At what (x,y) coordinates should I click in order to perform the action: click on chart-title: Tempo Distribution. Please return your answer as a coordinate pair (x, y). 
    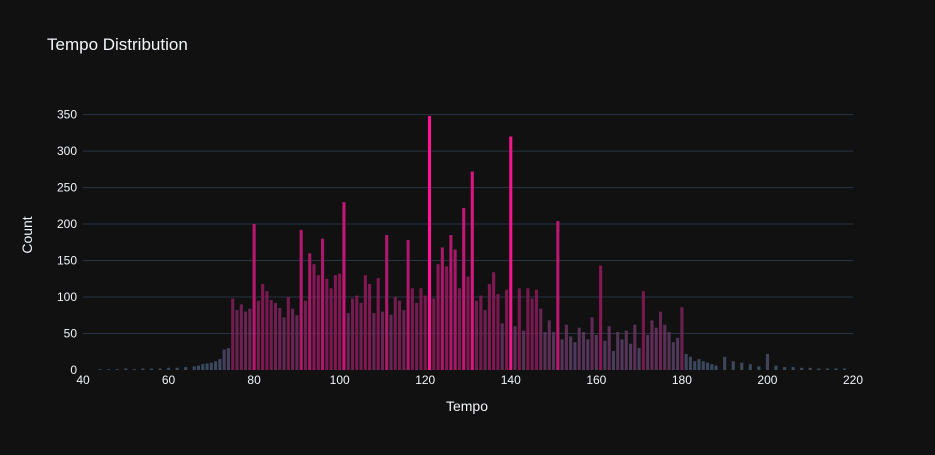
    Looking at the image, I should click on (117, 44).